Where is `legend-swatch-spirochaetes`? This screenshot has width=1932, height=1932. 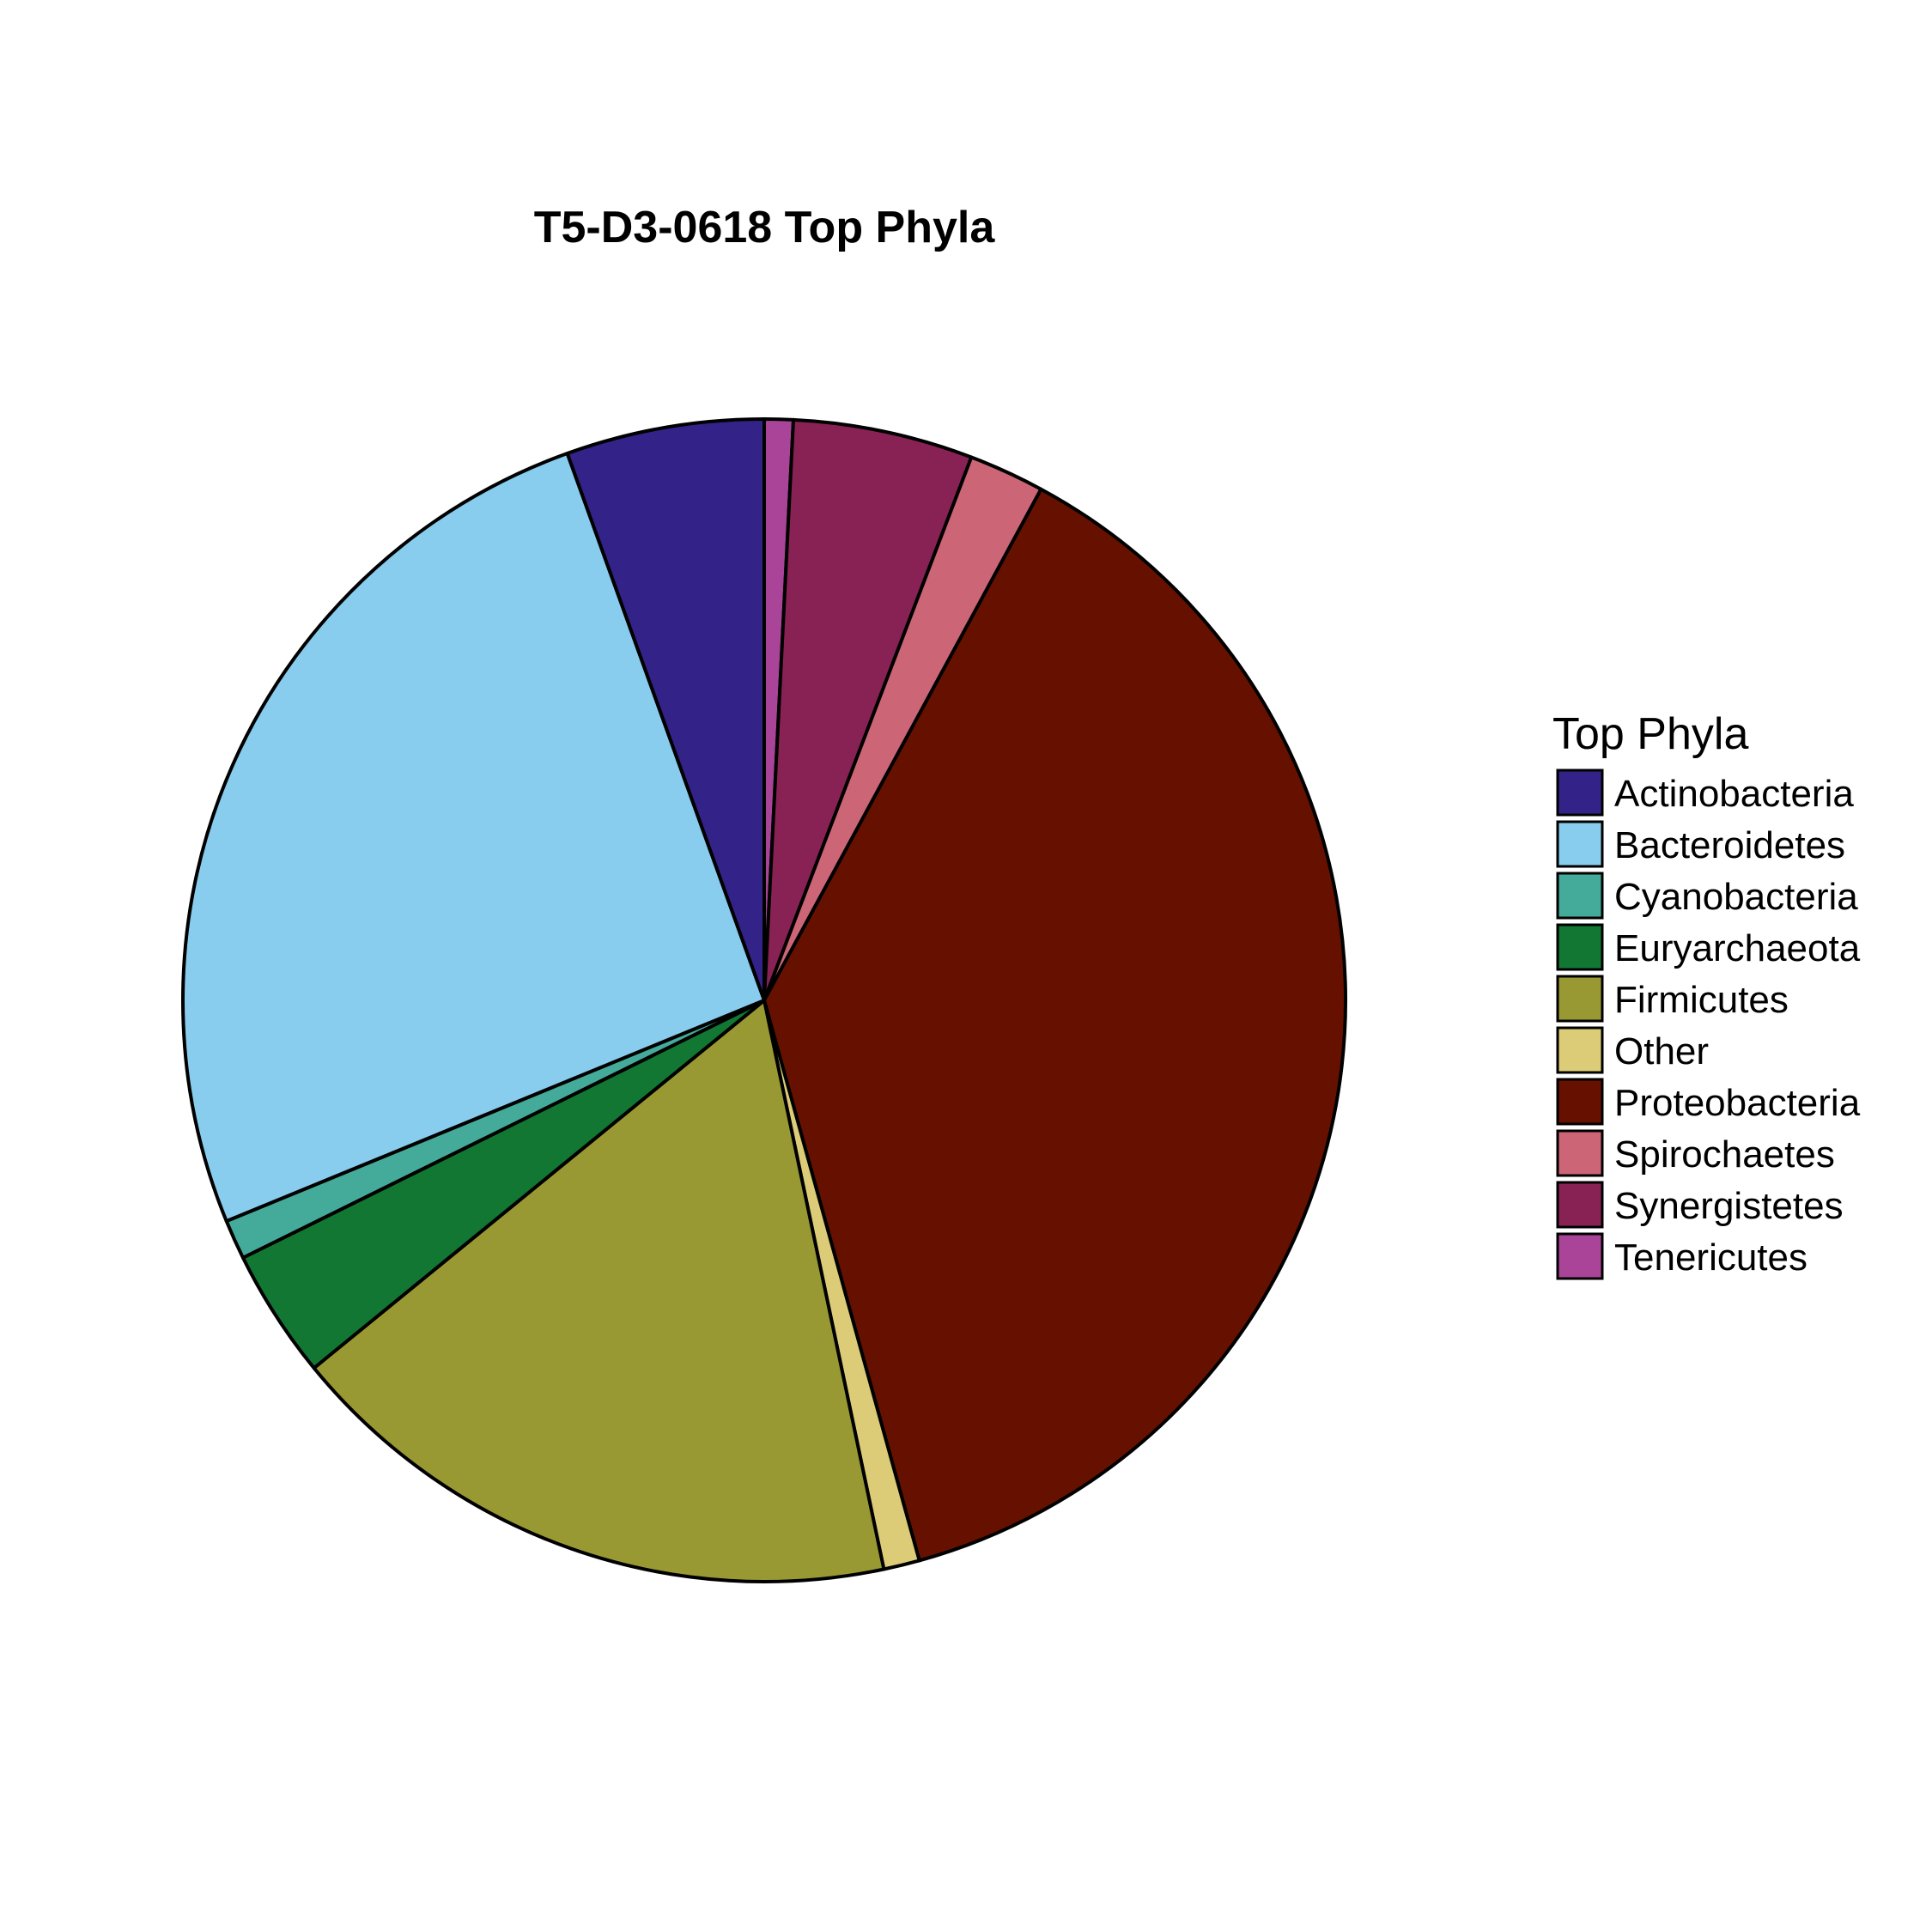
legend-swatch-spirochaetes is located at coordinates (1580, 1153).